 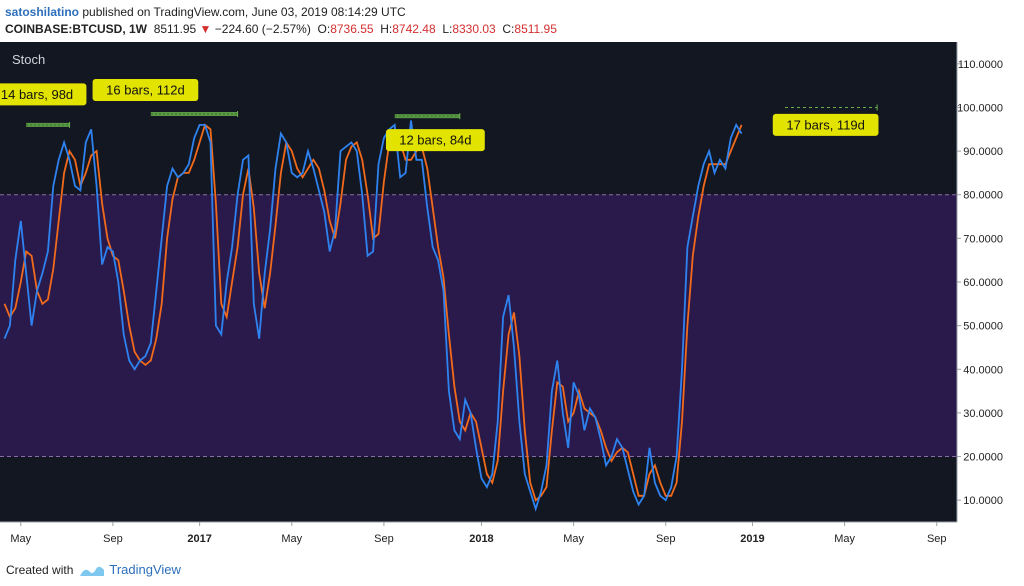 I want to click on y-tick-label: 70.0000, so click(x=983, y=239).